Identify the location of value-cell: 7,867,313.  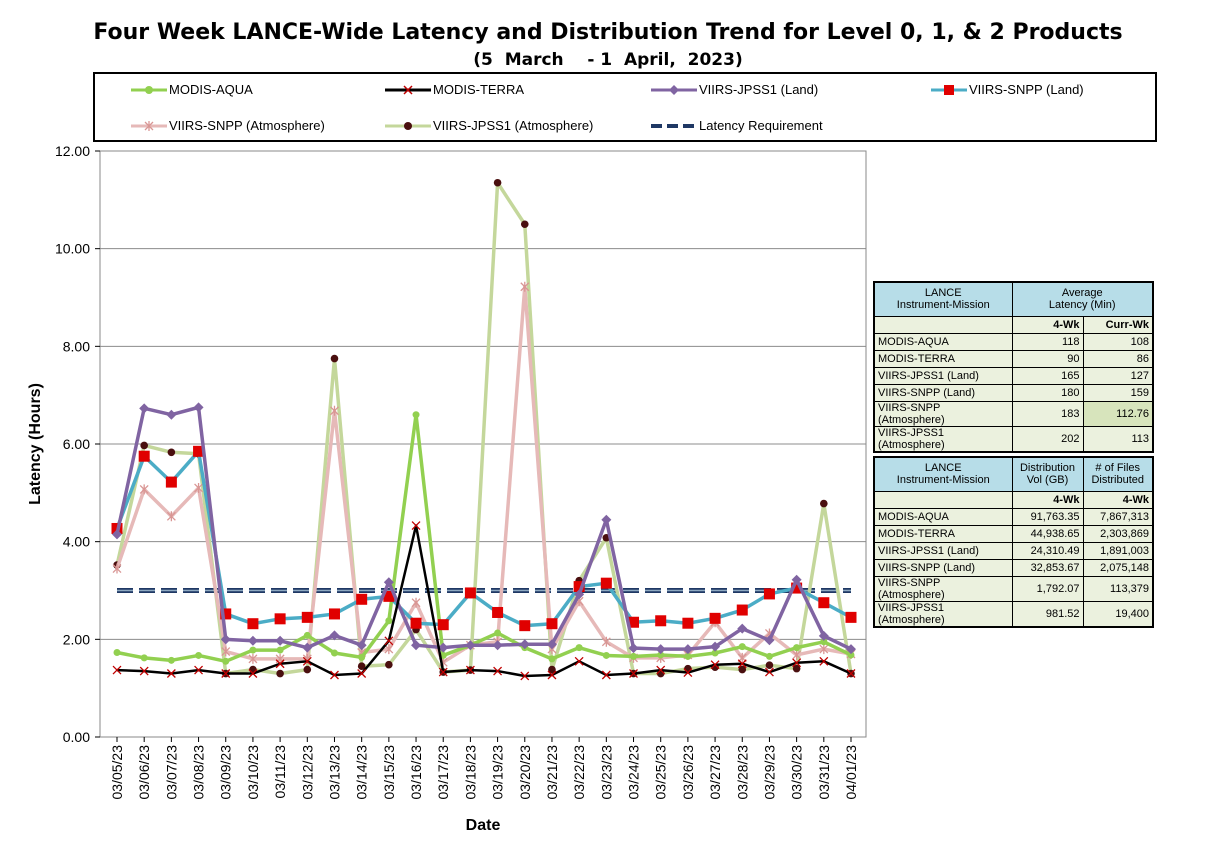
(1118, 516).